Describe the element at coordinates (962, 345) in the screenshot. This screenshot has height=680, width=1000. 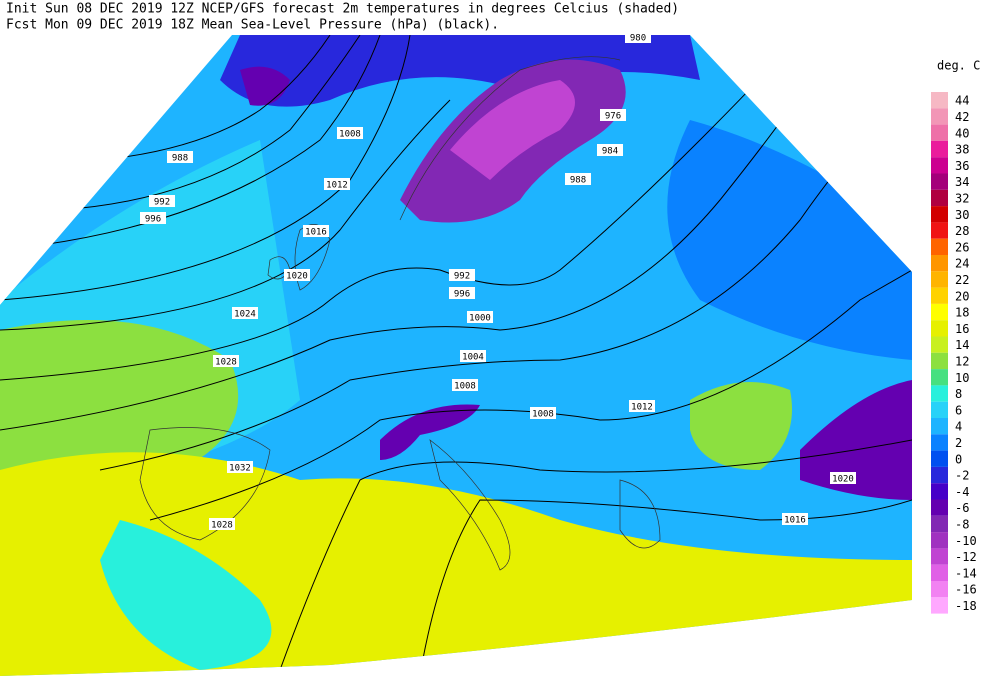
I see `legend-label: 14` at that location.